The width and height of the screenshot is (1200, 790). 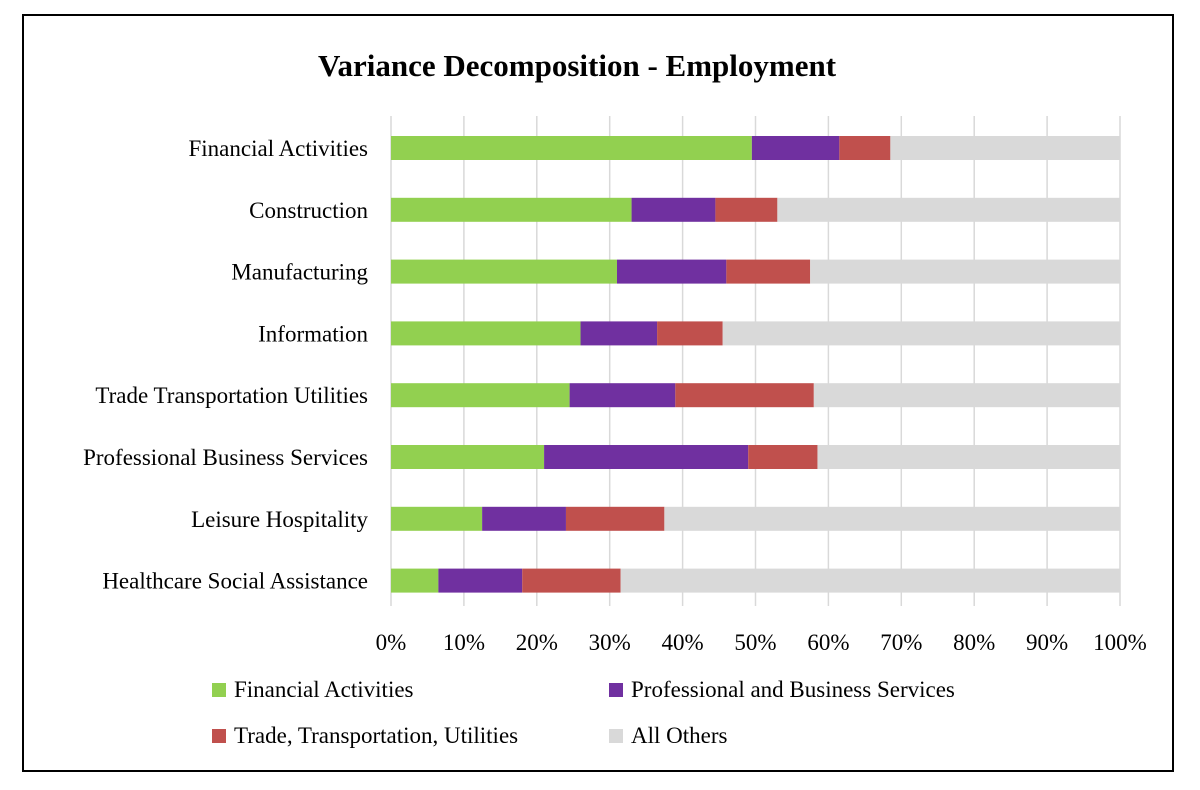 What do you see at coordinates (793, 689) in the screenshot?
I see `legend-label: Professional and Business Services` at bounding box center [793, 689].